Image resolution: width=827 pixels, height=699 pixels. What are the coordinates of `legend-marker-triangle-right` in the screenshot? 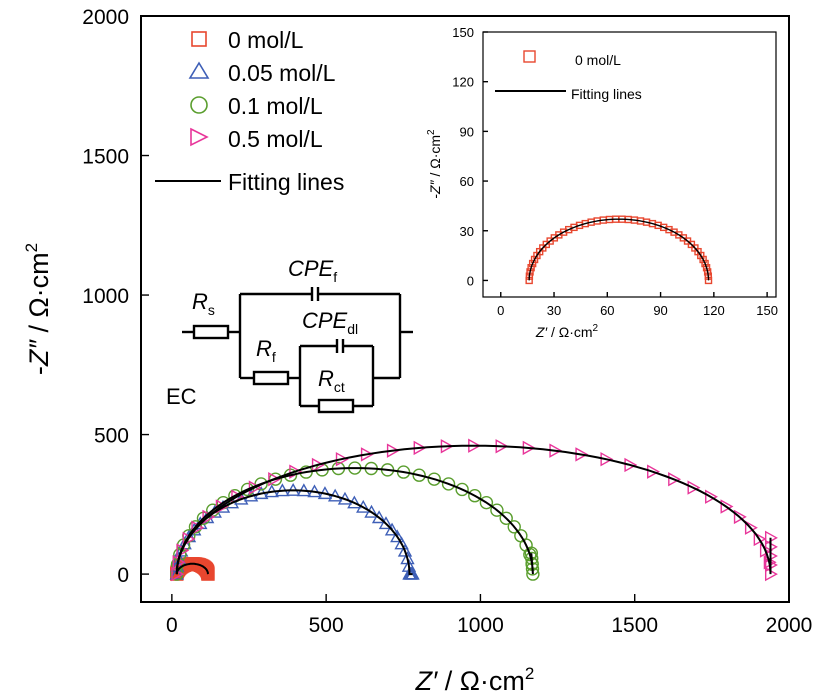 It's located at (199, 137).